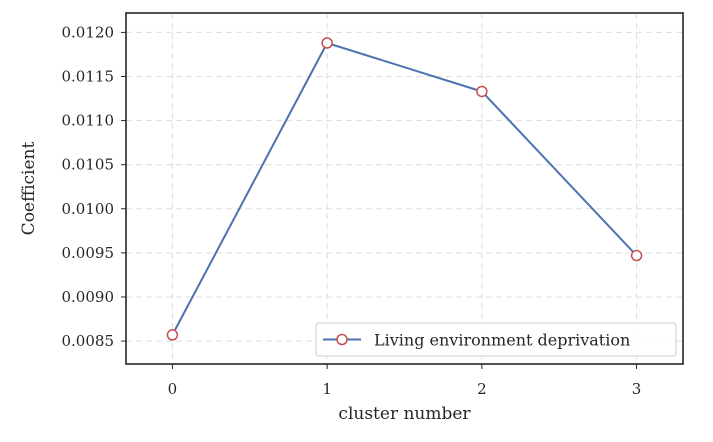 The image size is (713, 442). I want to click on legend-label: Living environment deprivation, so click(502, 340).